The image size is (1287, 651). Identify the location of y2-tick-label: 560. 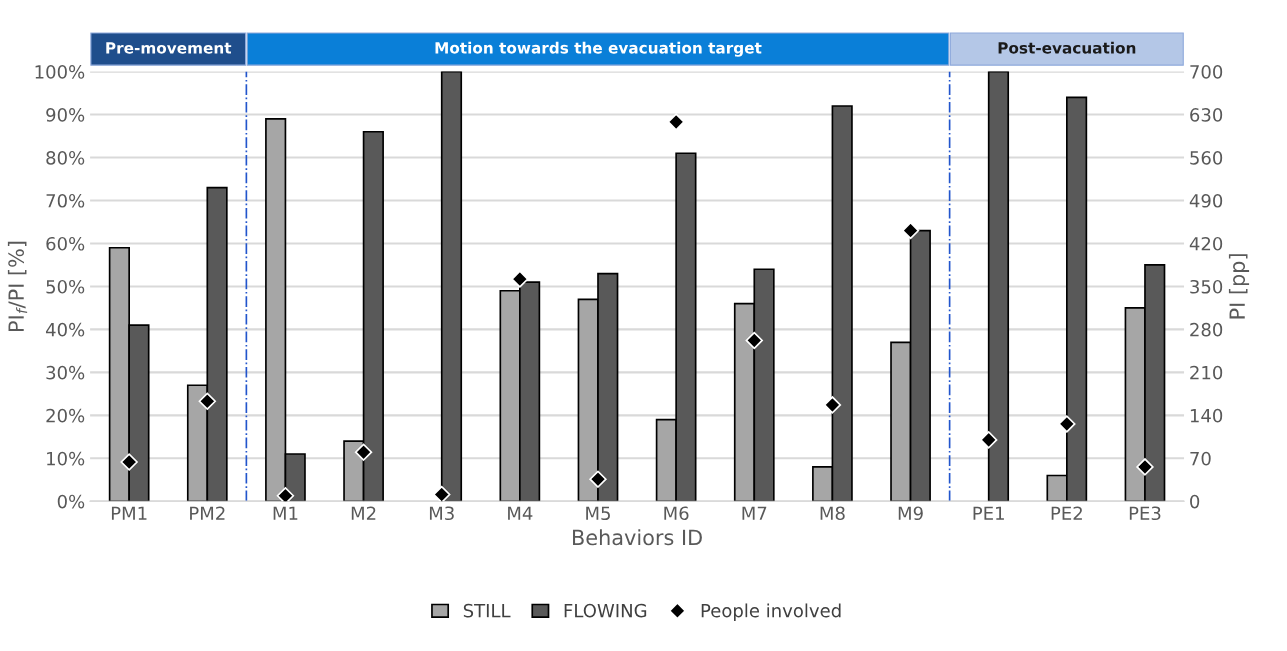
(1206, 158).